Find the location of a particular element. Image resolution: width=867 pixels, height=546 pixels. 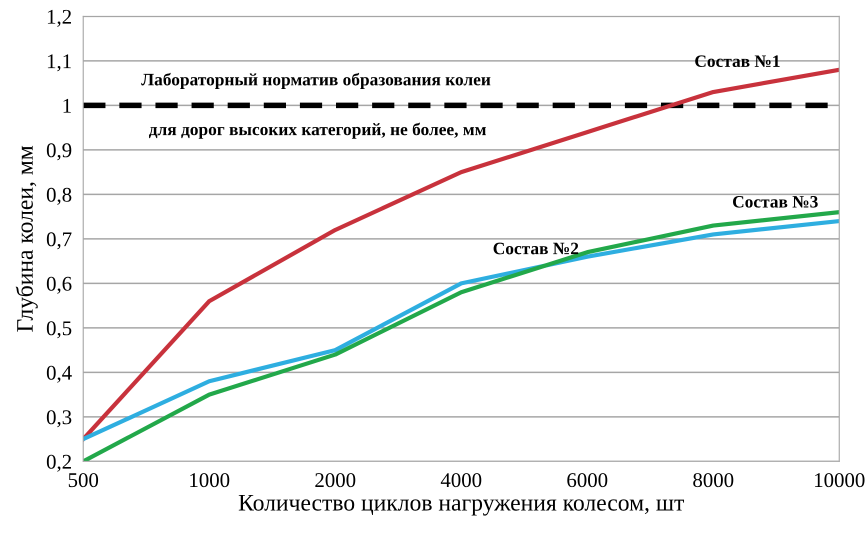

x-axis-title: Количество циклов нагружения колесом, шт is located at coordinates (461, 505).